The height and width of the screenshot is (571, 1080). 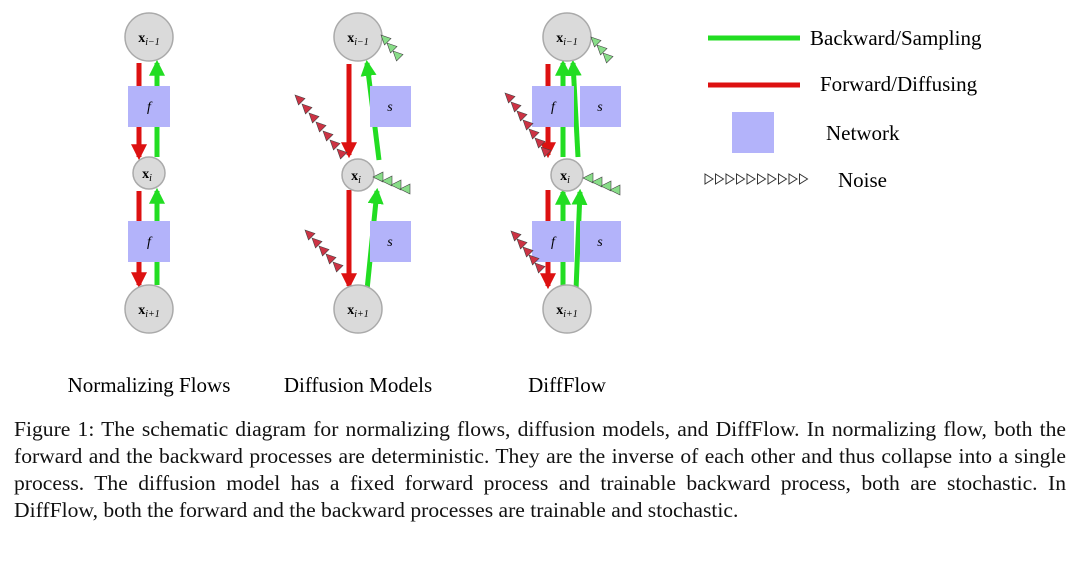 What do you see at coordinates (862, 180) in the screenshot?
I see `legend-noise-label: Noise` at bounding box center [862, 180].